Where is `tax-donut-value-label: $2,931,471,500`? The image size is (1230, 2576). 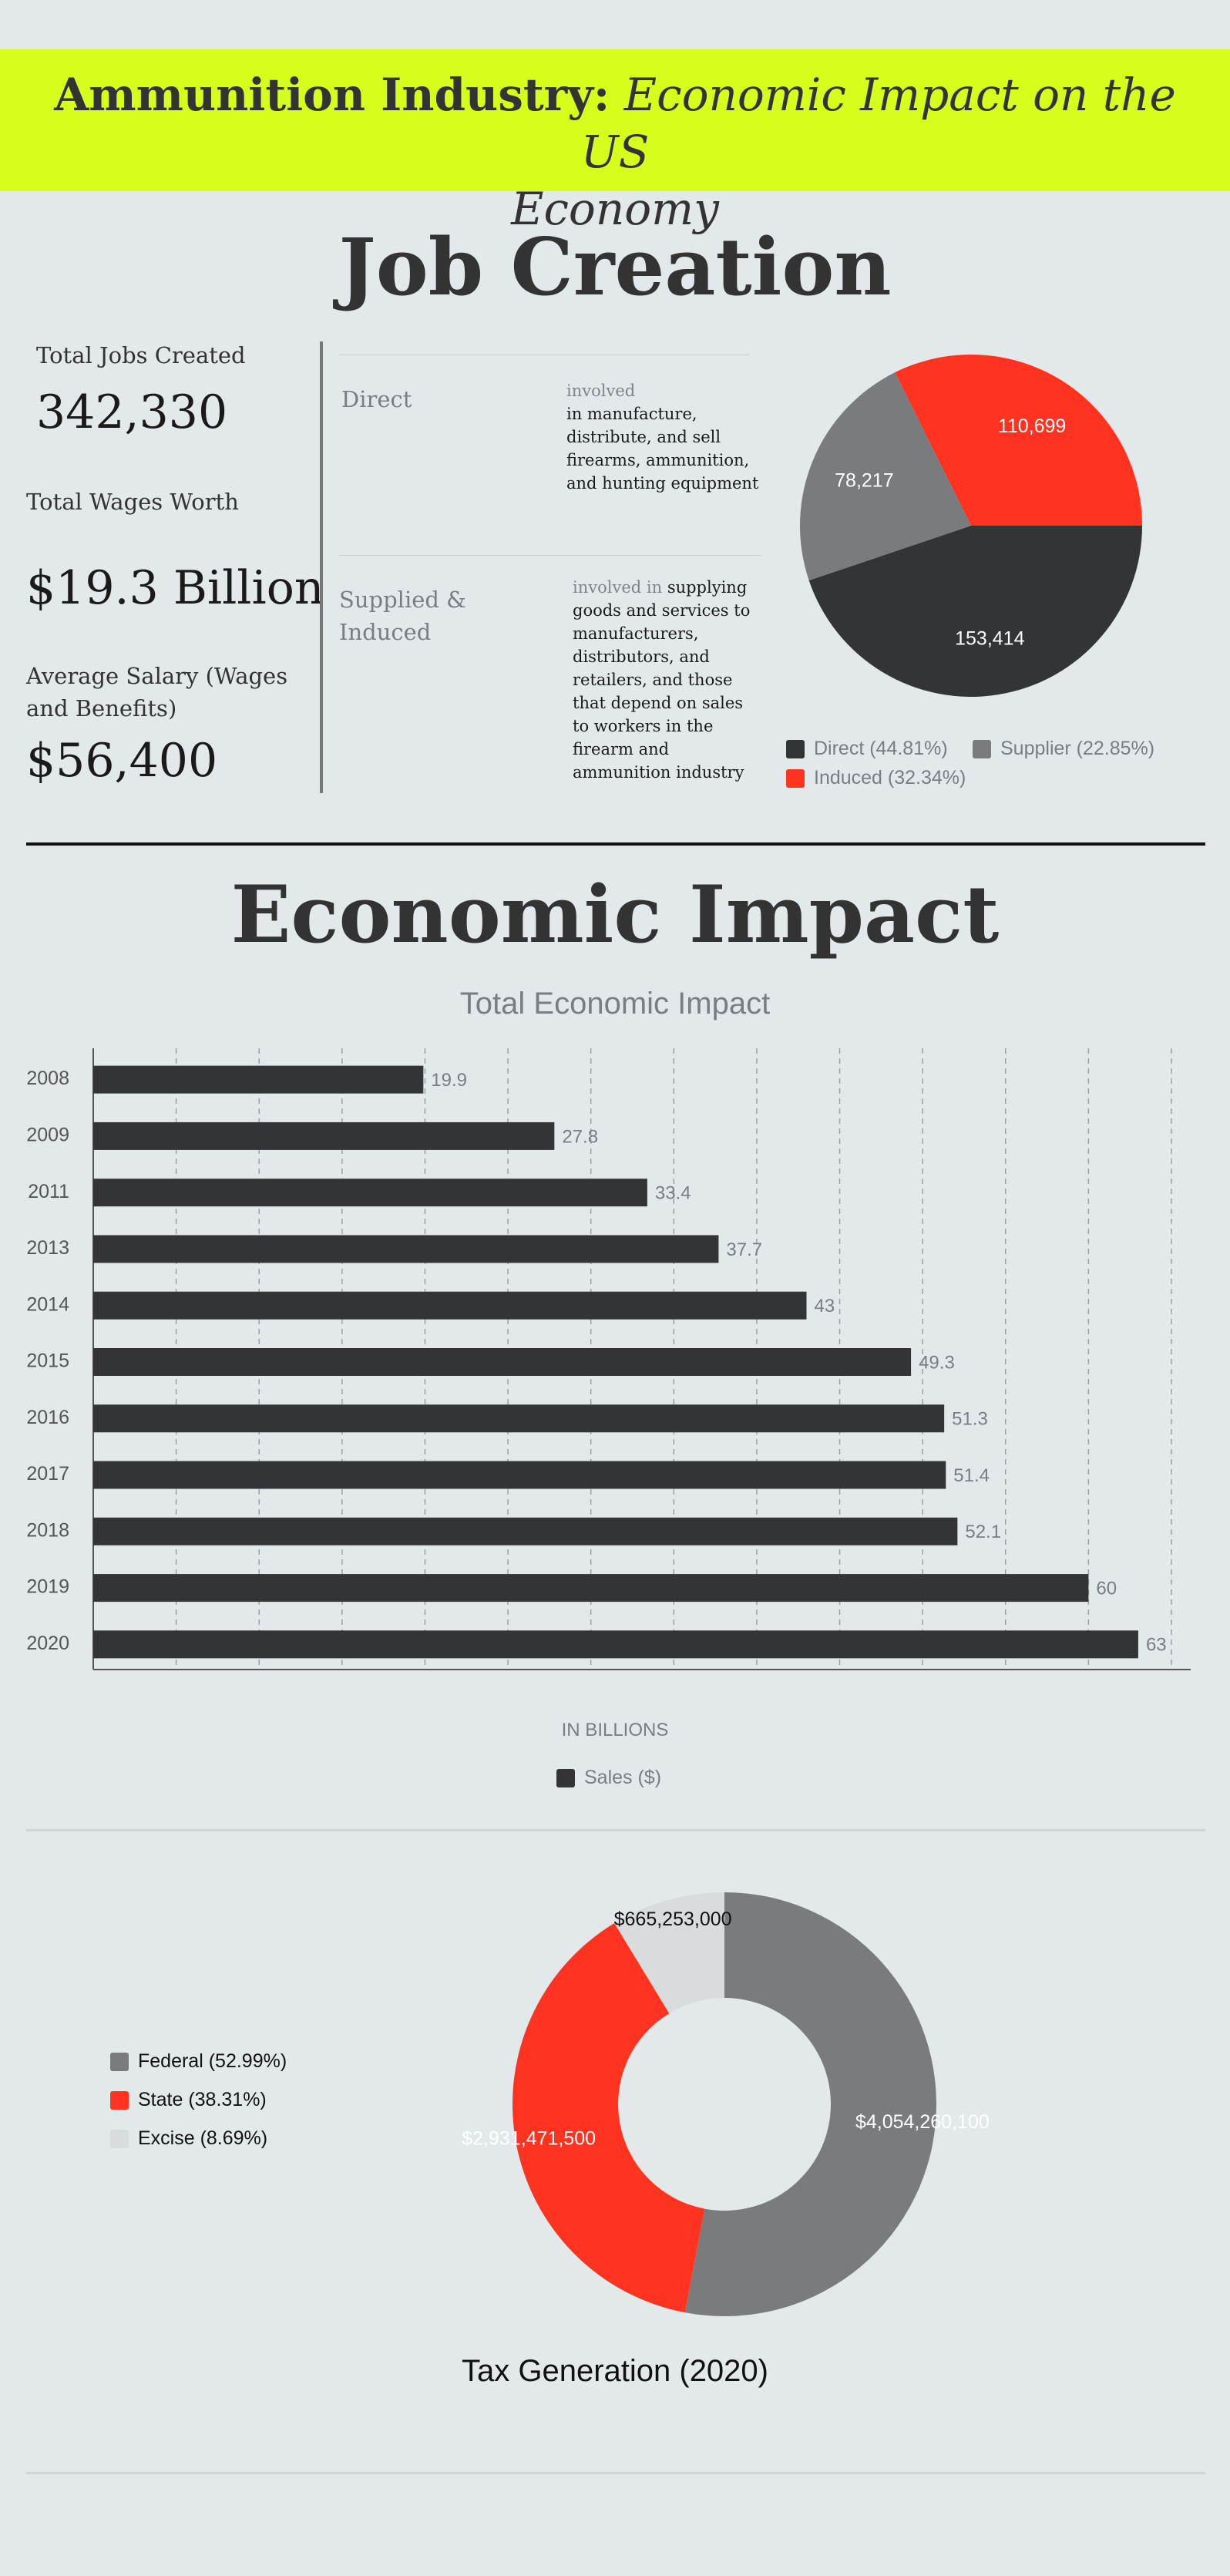
tax-donut-value-label: $2,931,471,500 is located at coordinates (529, 2139).